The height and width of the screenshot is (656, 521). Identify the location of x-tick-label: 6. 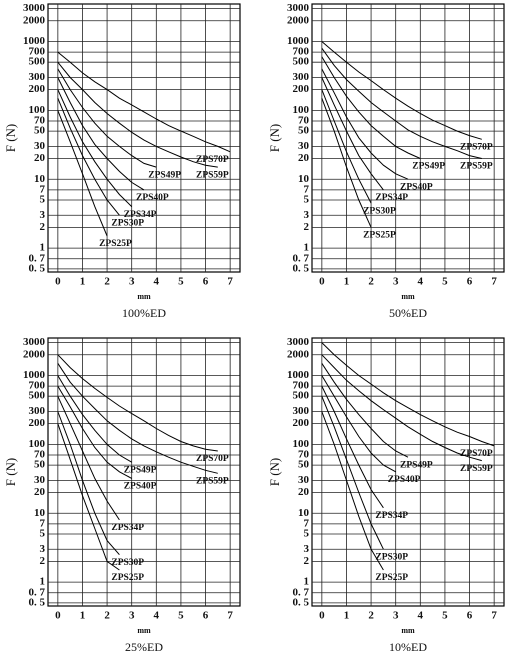
(206, 282).